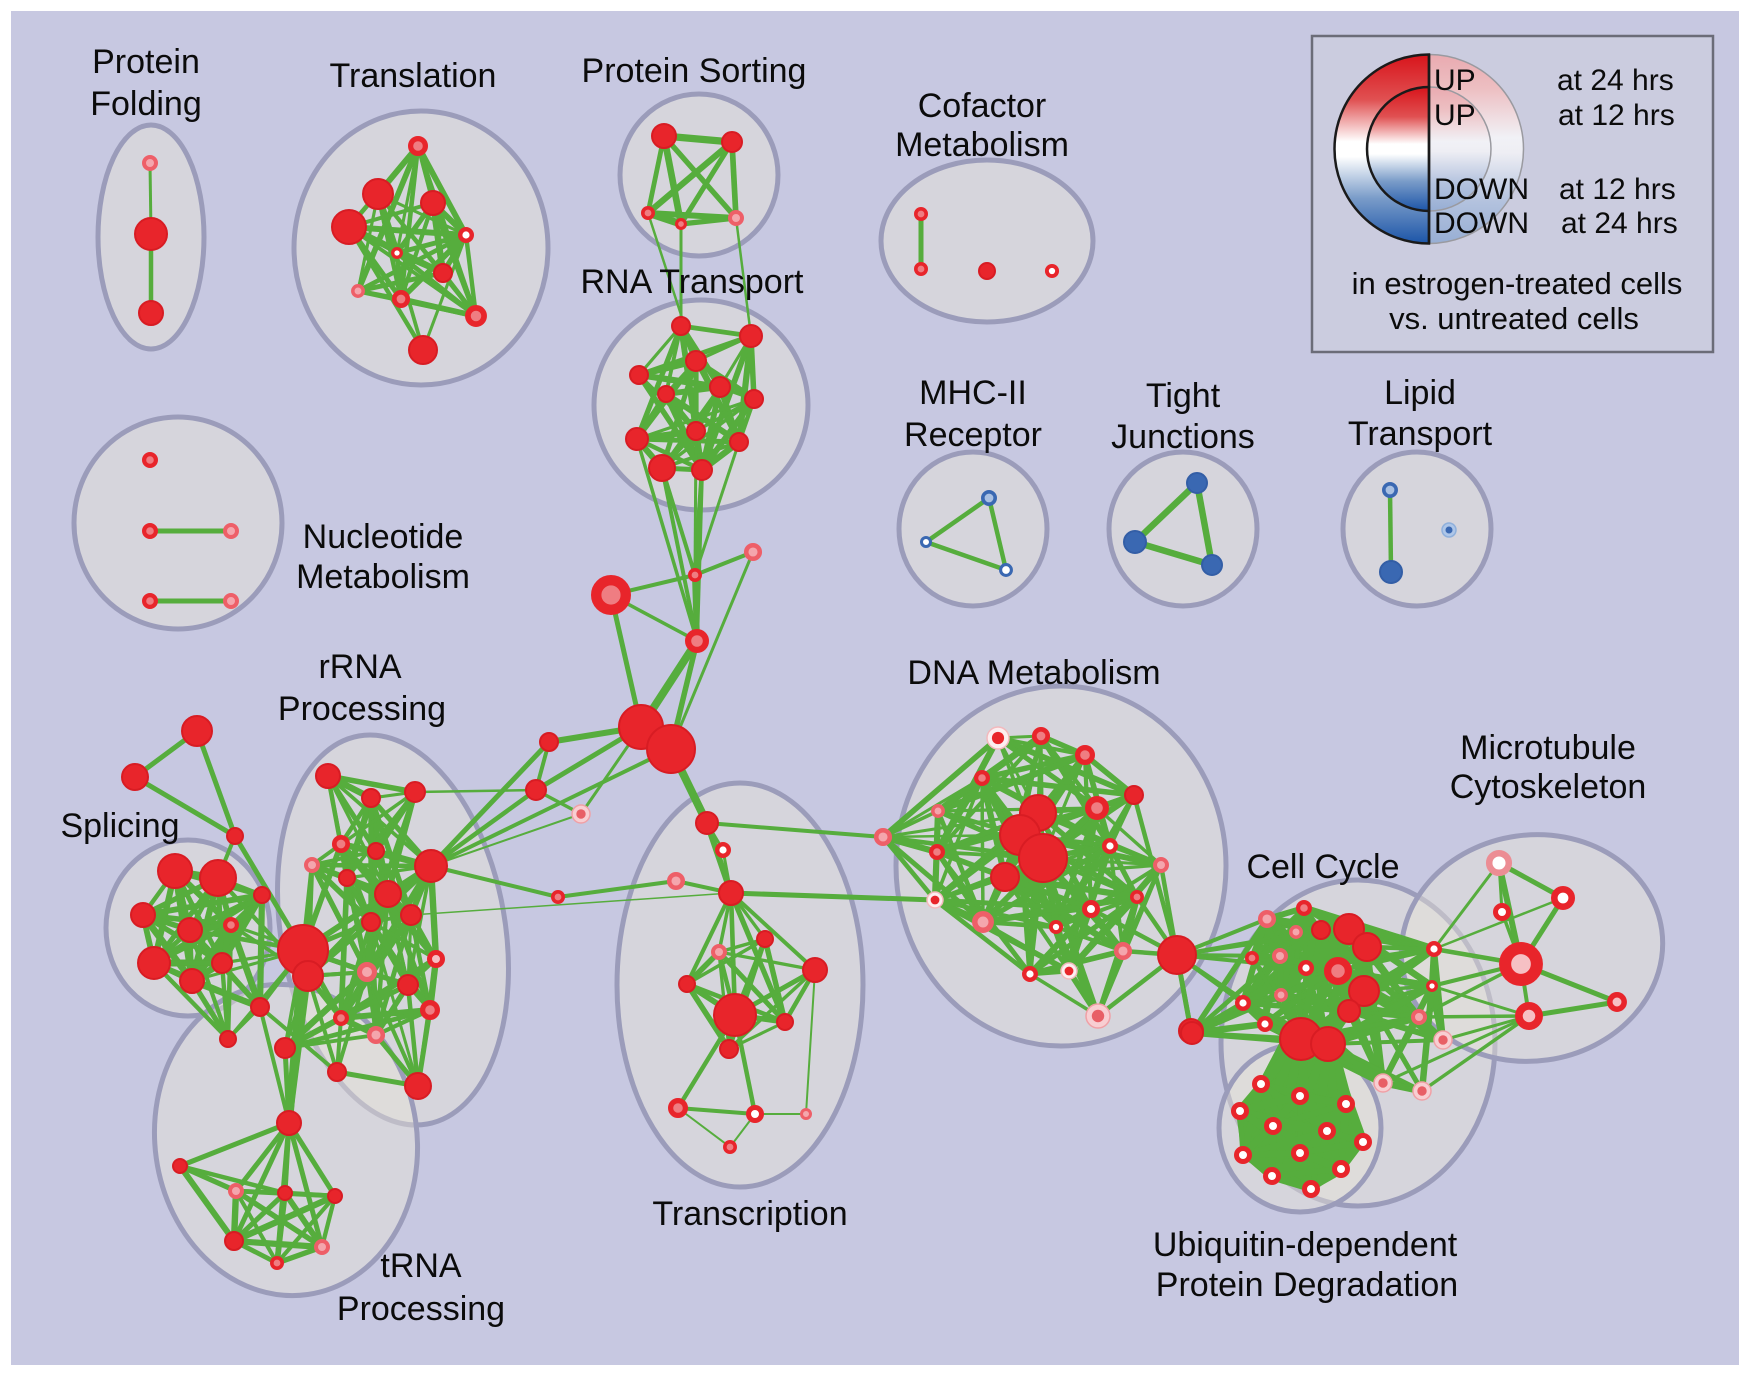 This screenshot has height=1376, width=1750. Describe the element at coordinates (146, 104) in the screenshot. I see `svg-text: Folding` at that location.